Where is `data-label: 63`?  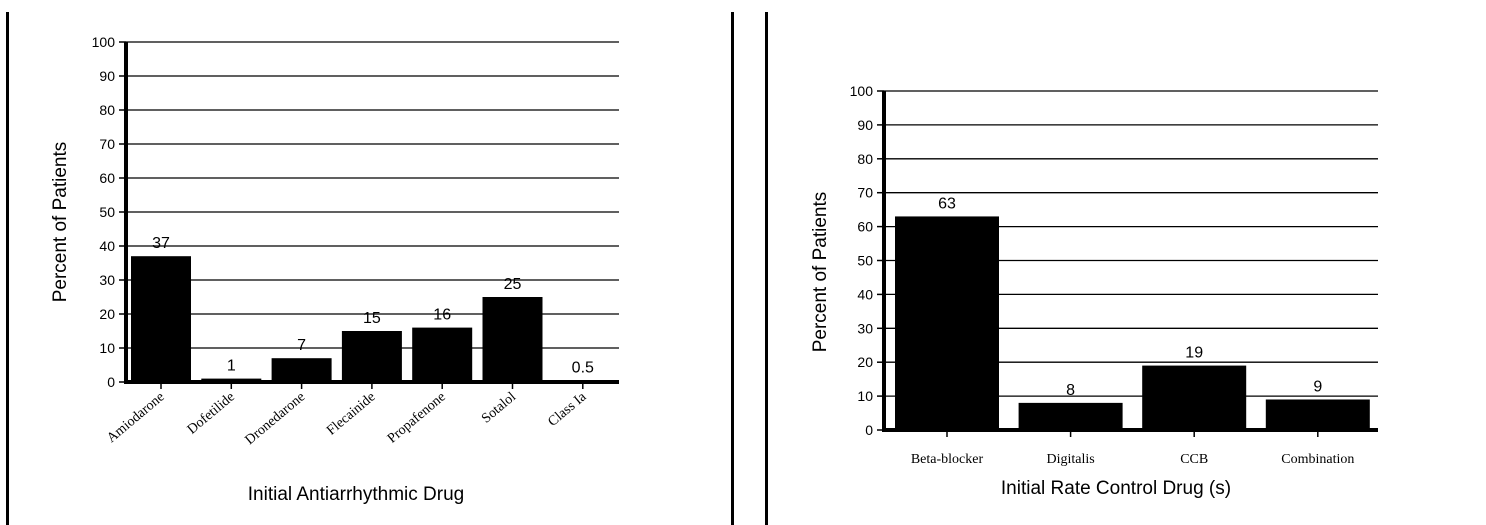
data-label: 63 is located at coordinates (947, 203).